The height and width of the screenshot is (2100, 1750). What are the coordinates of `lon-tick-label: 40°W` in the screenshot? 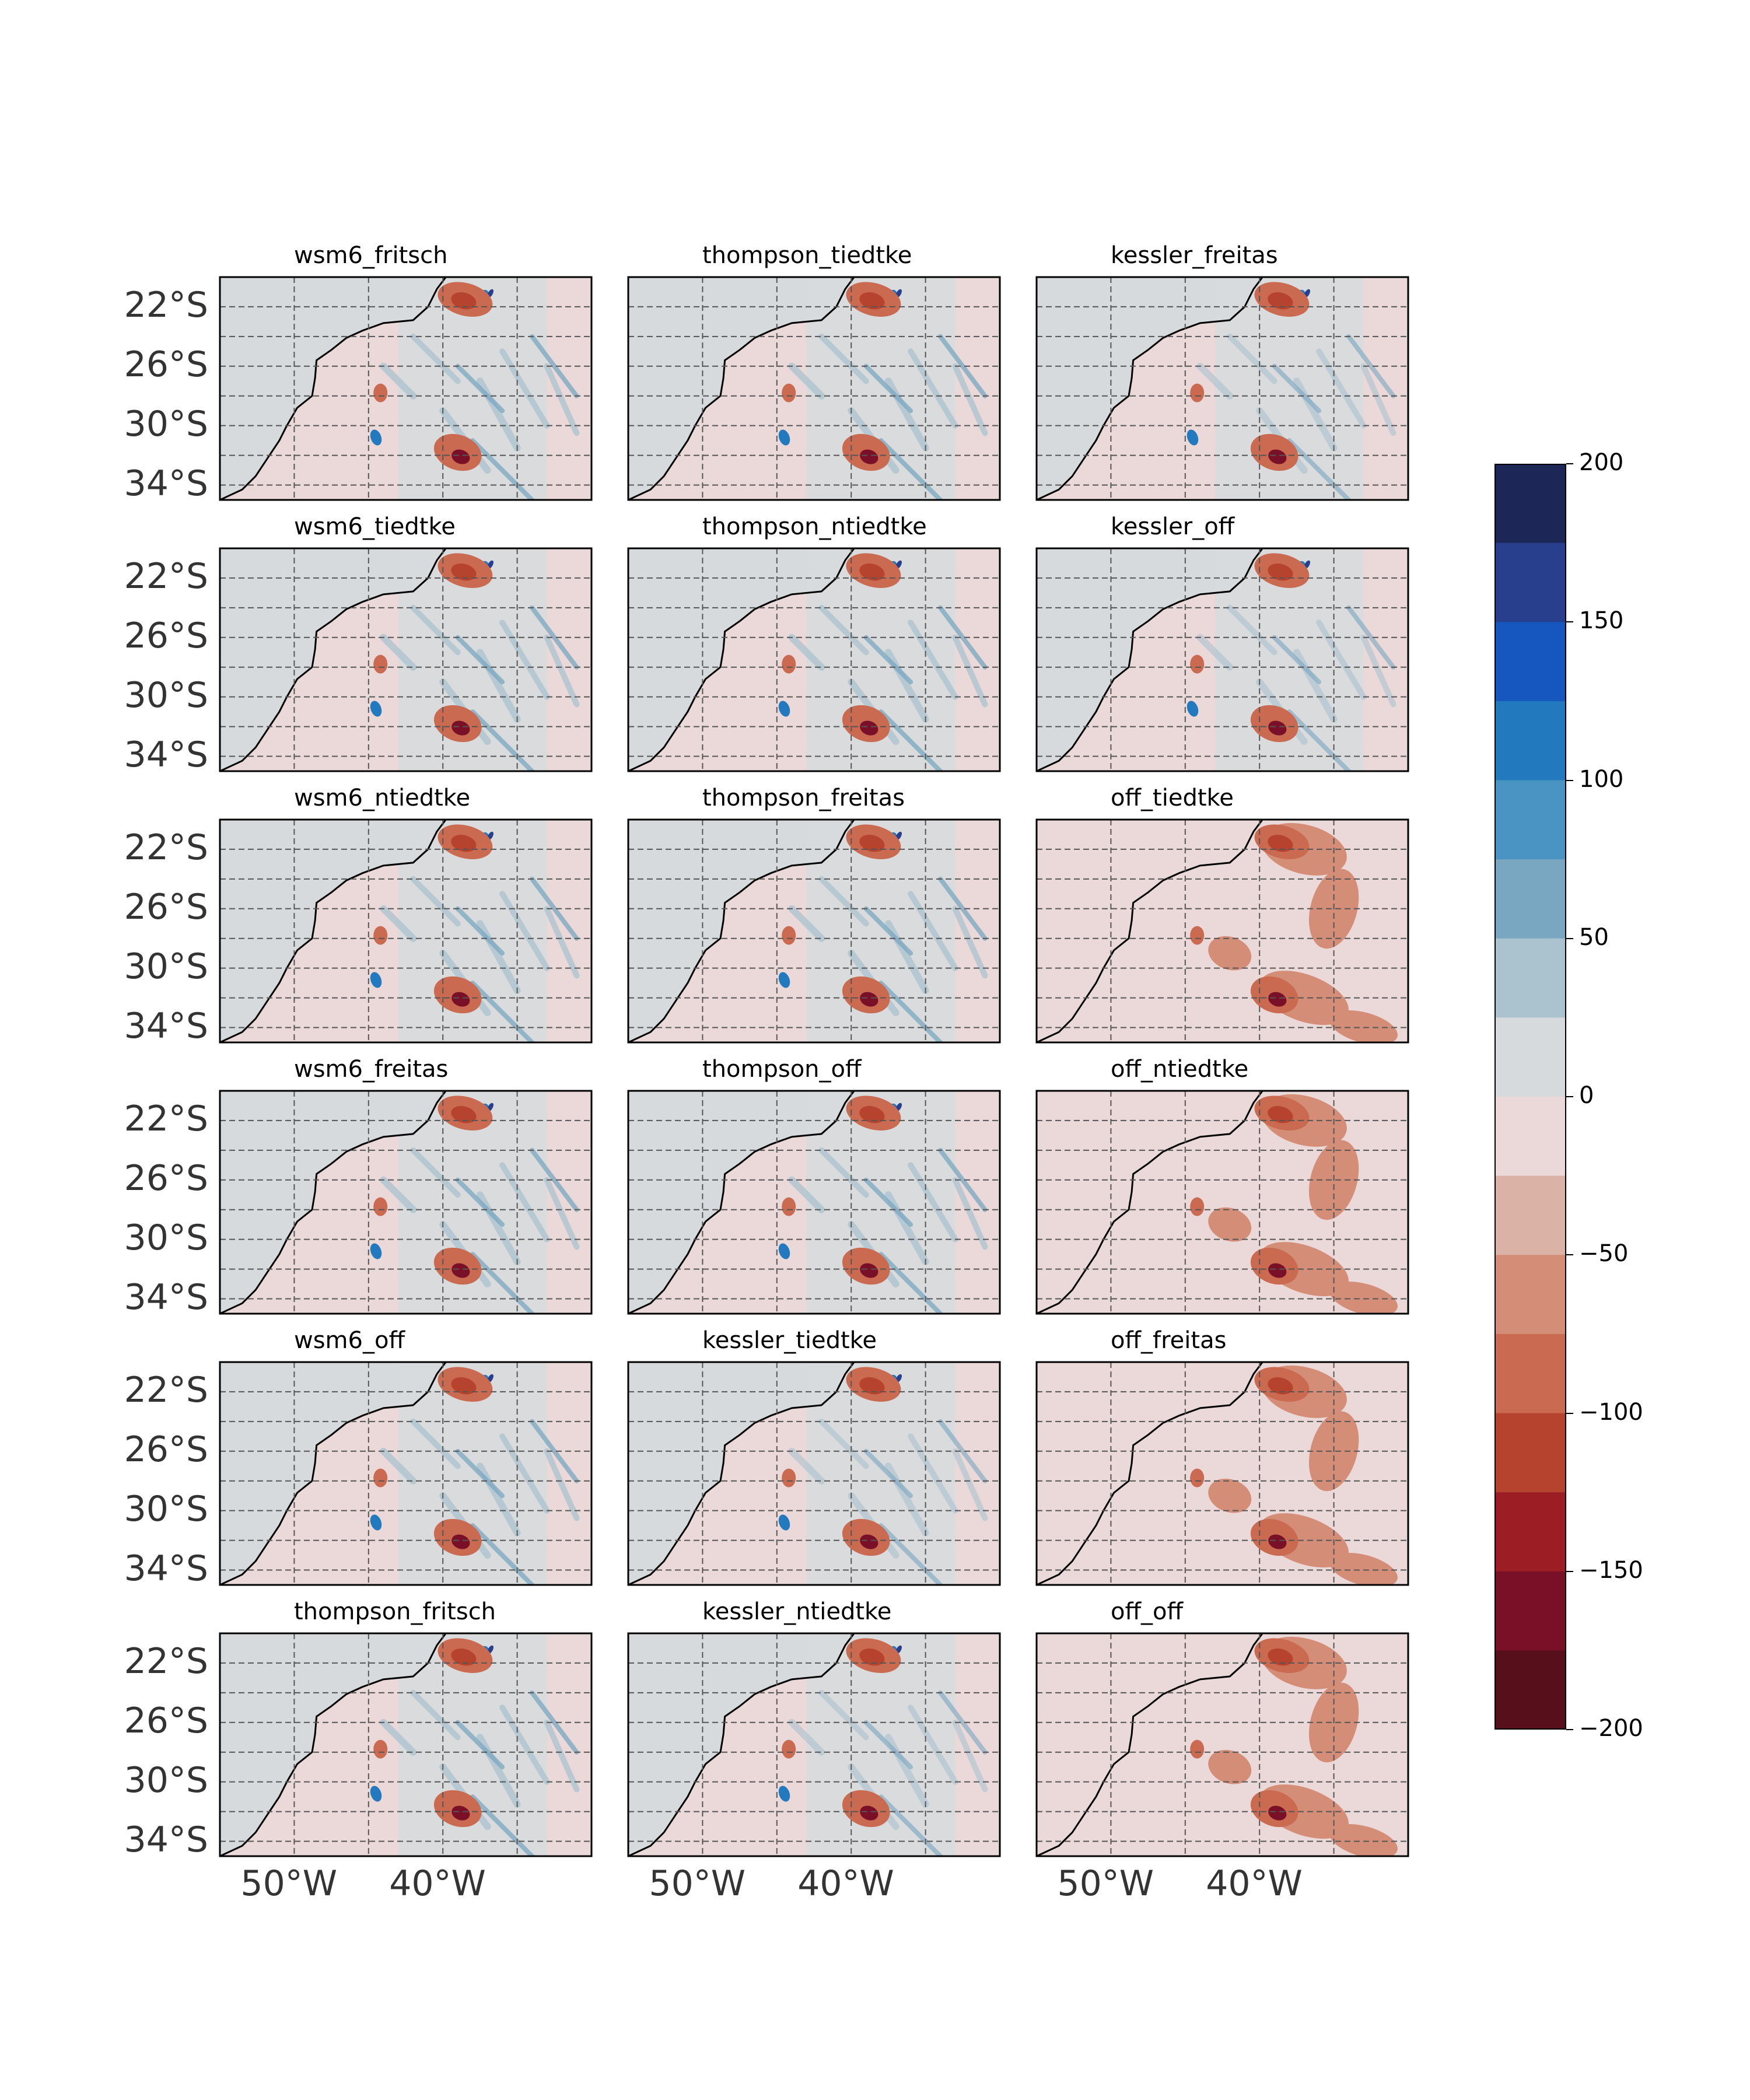 It's located at (1254, 1883).